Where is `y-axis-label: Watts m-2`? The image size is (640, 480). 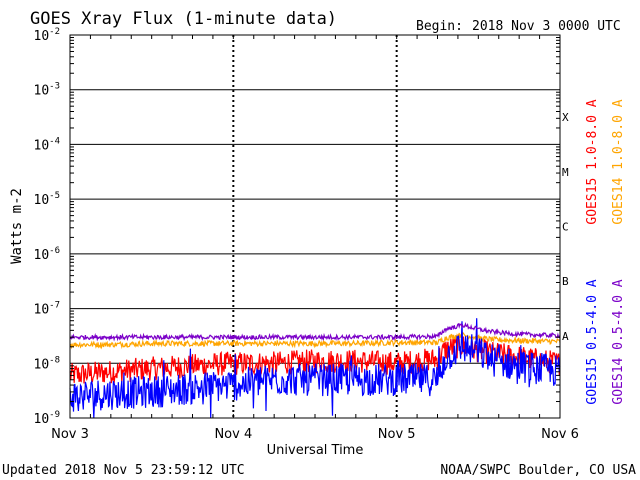 y-axis-label: Watts m-2 is located at coordinates (17, 226).